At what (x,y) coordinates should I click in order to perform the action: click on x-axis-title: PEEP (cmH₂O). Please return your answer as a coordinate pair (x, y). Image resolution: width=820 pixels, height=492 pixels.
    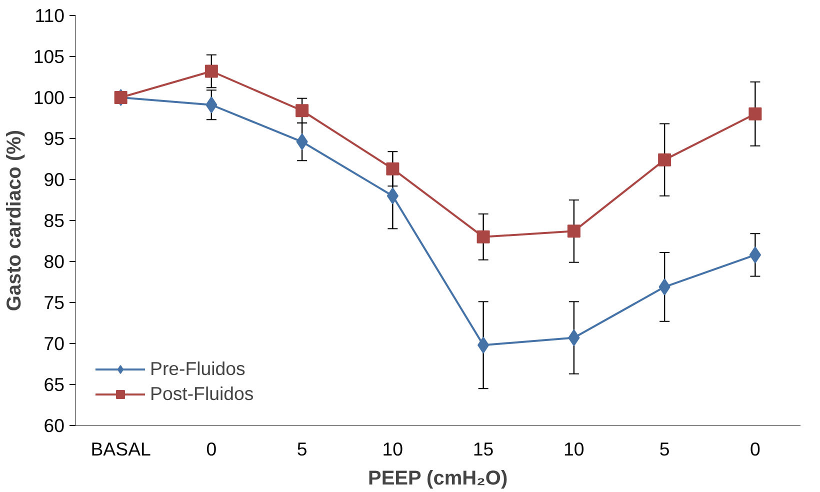
    Looking at the image, I should click on (438, 479).